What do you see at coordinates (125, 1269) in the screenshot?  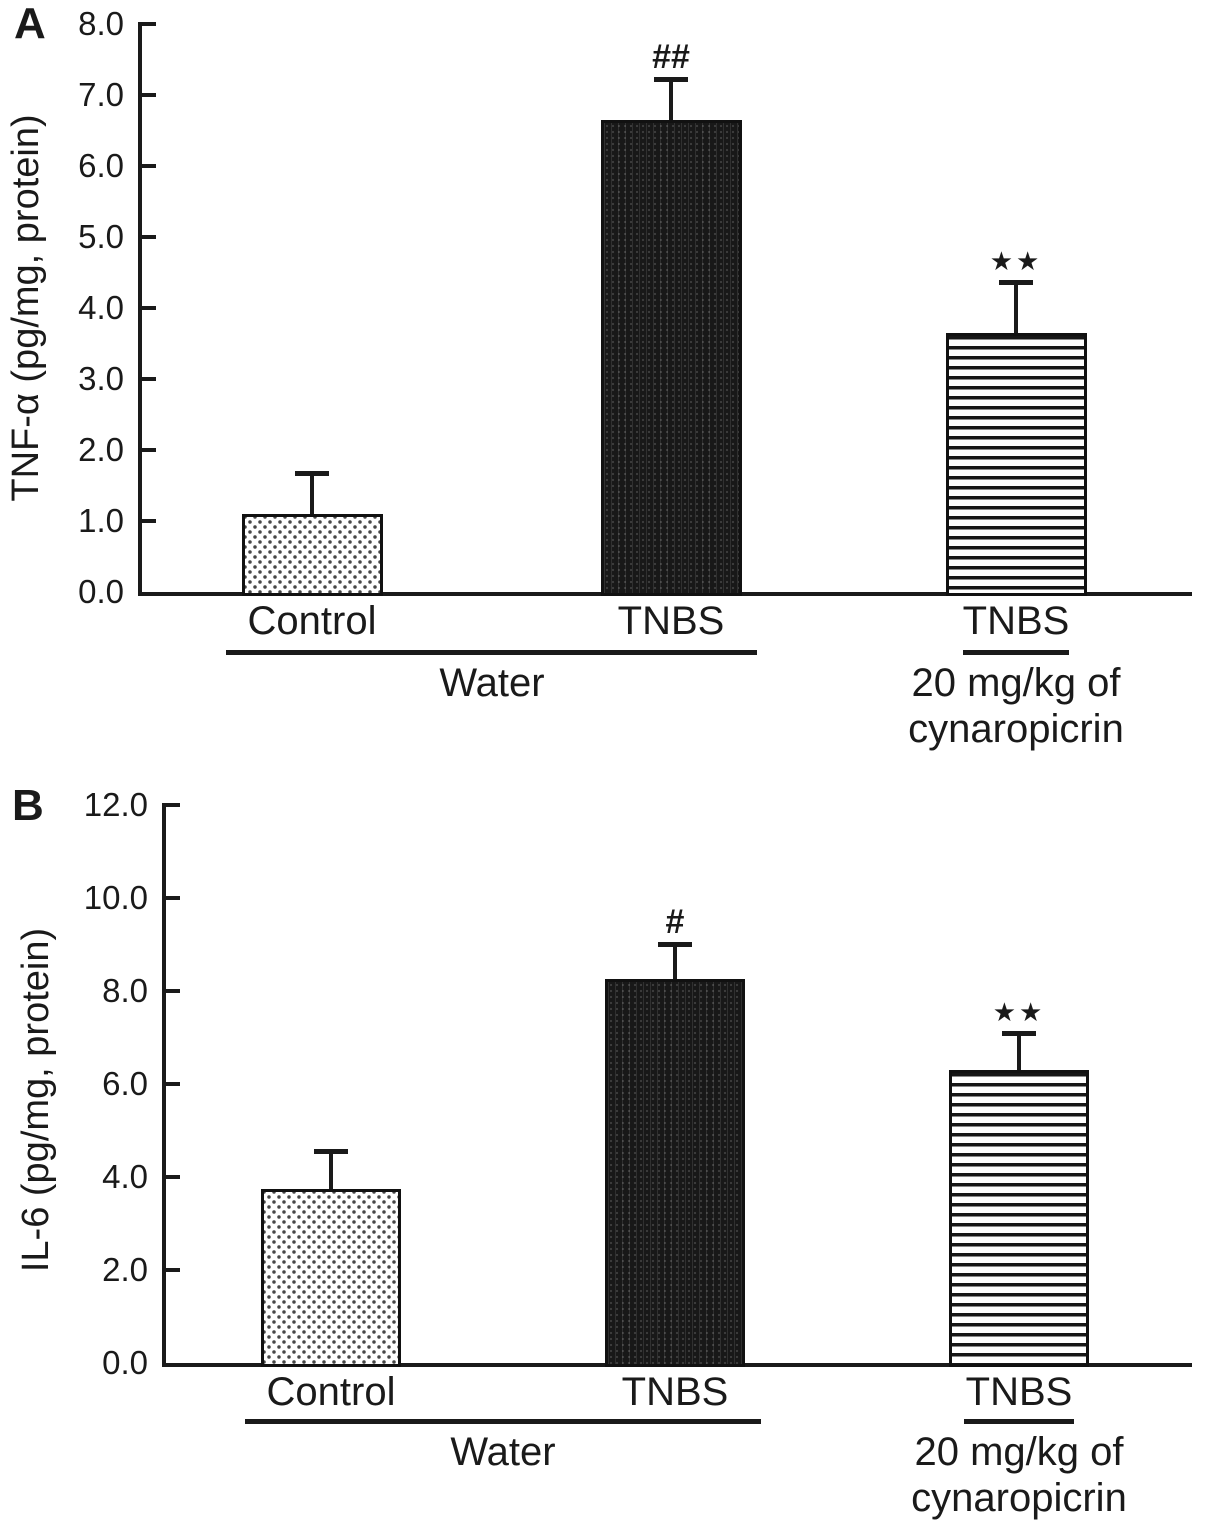 I see `panel-b-y-tick-label: 2.0` at bounding box center [125, 1269].